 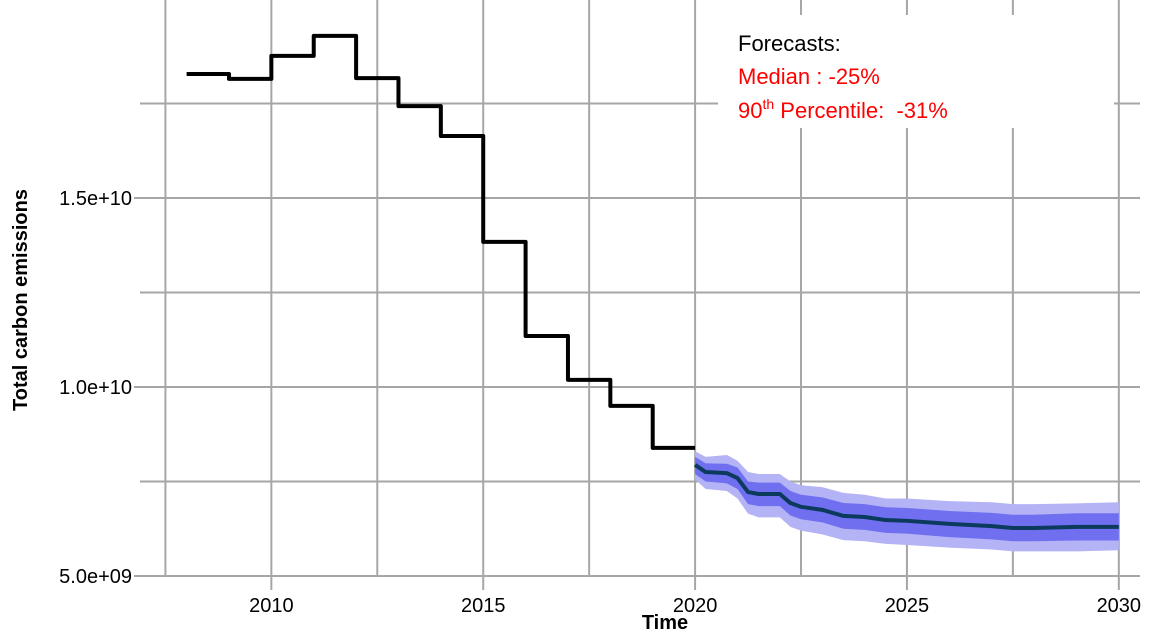 I want to click on percentile-suffix: th, so click(x=768, y=104).